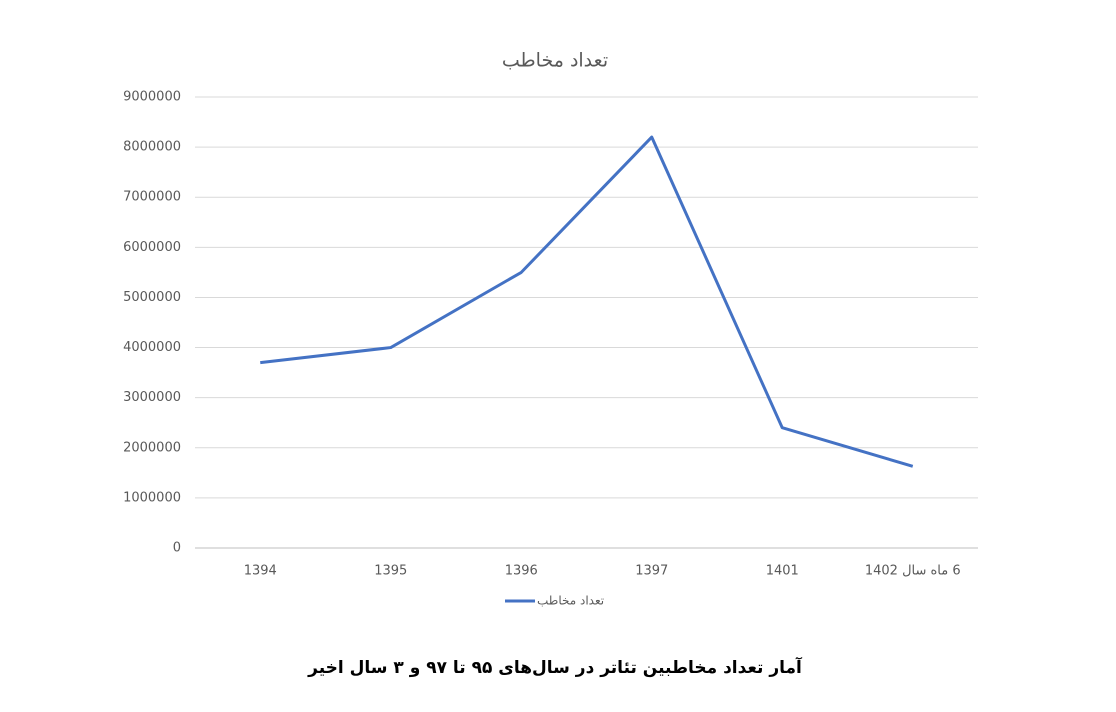 This screenshot has width=1116, height=712. Describe the element at coordinates (555, 61) in the screenshot. I see `chart-title: تعداد مخاطب` at that location.